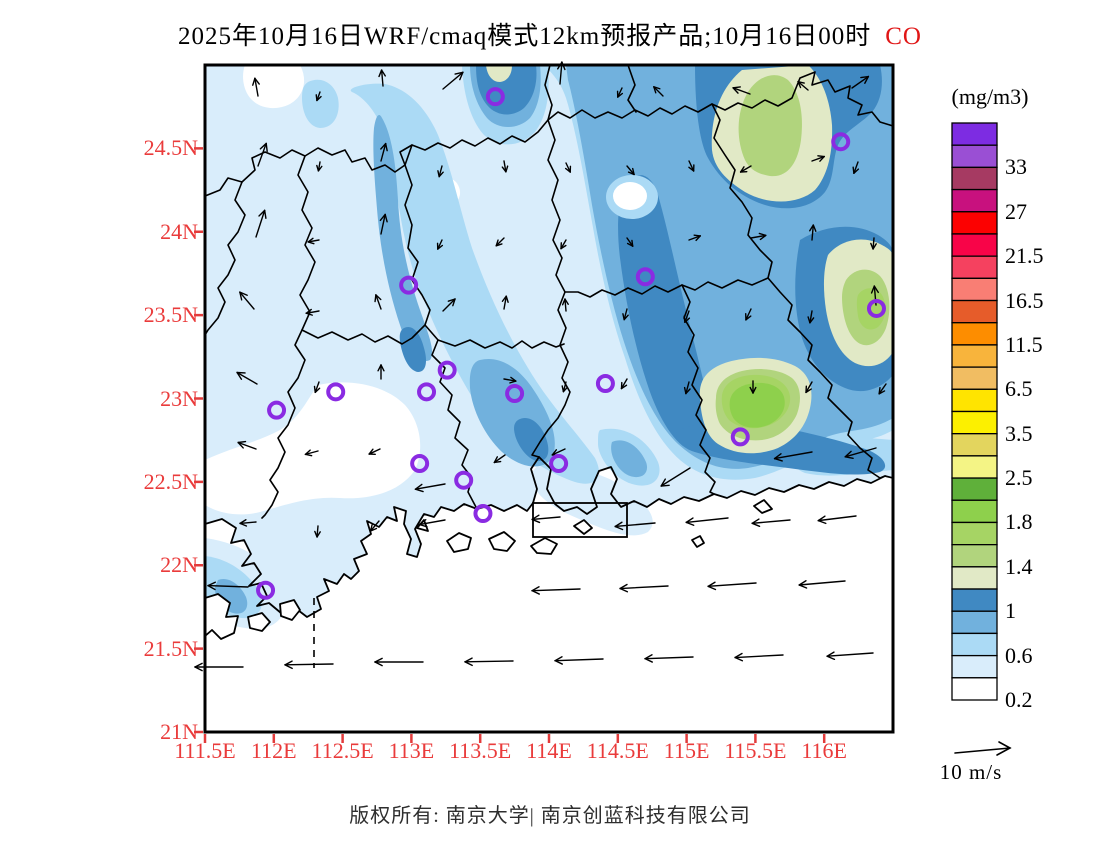 The image size is (1100, 850). I want to click on colorbar-tick-1.4: 1.4, so click(1019, 566).